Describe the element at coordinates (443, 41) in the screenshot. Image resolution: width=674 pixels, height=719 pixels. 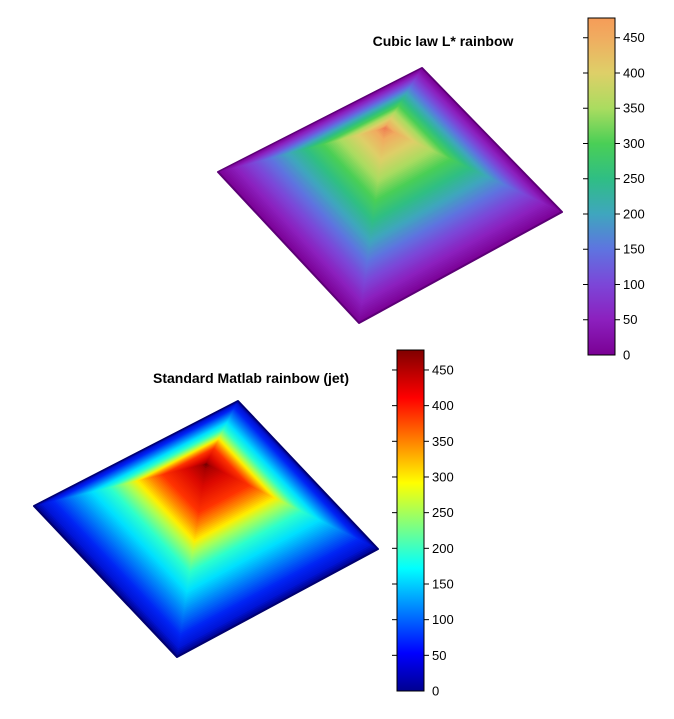
I see `plot-title-top: Cubic law L* rainbow` at that location.